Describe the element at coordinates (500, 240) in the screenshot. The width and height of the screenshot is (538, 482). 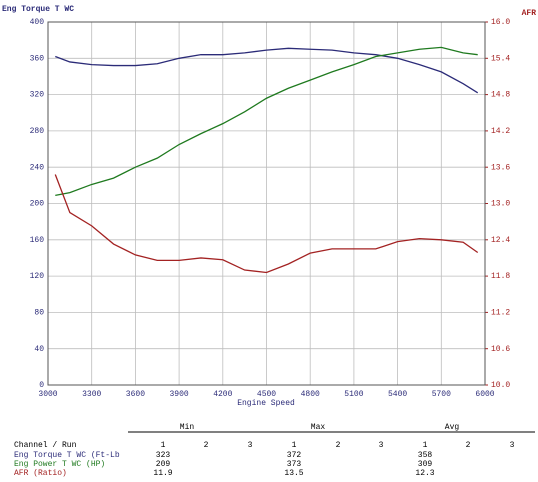
I see `y2-tick-label: 12.4` at that location.